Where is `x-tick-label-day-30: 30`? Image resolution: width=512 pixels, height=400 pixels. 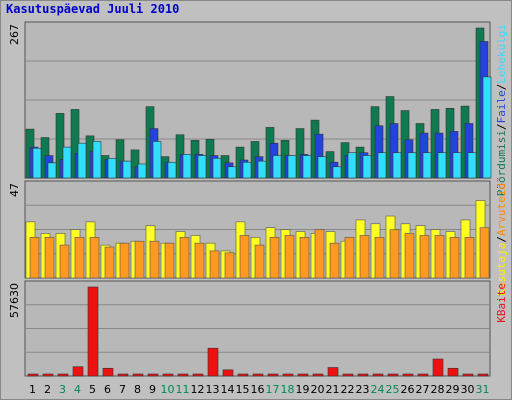
x-tick-label-day-30: 30 is located at coordinates (468, 389).